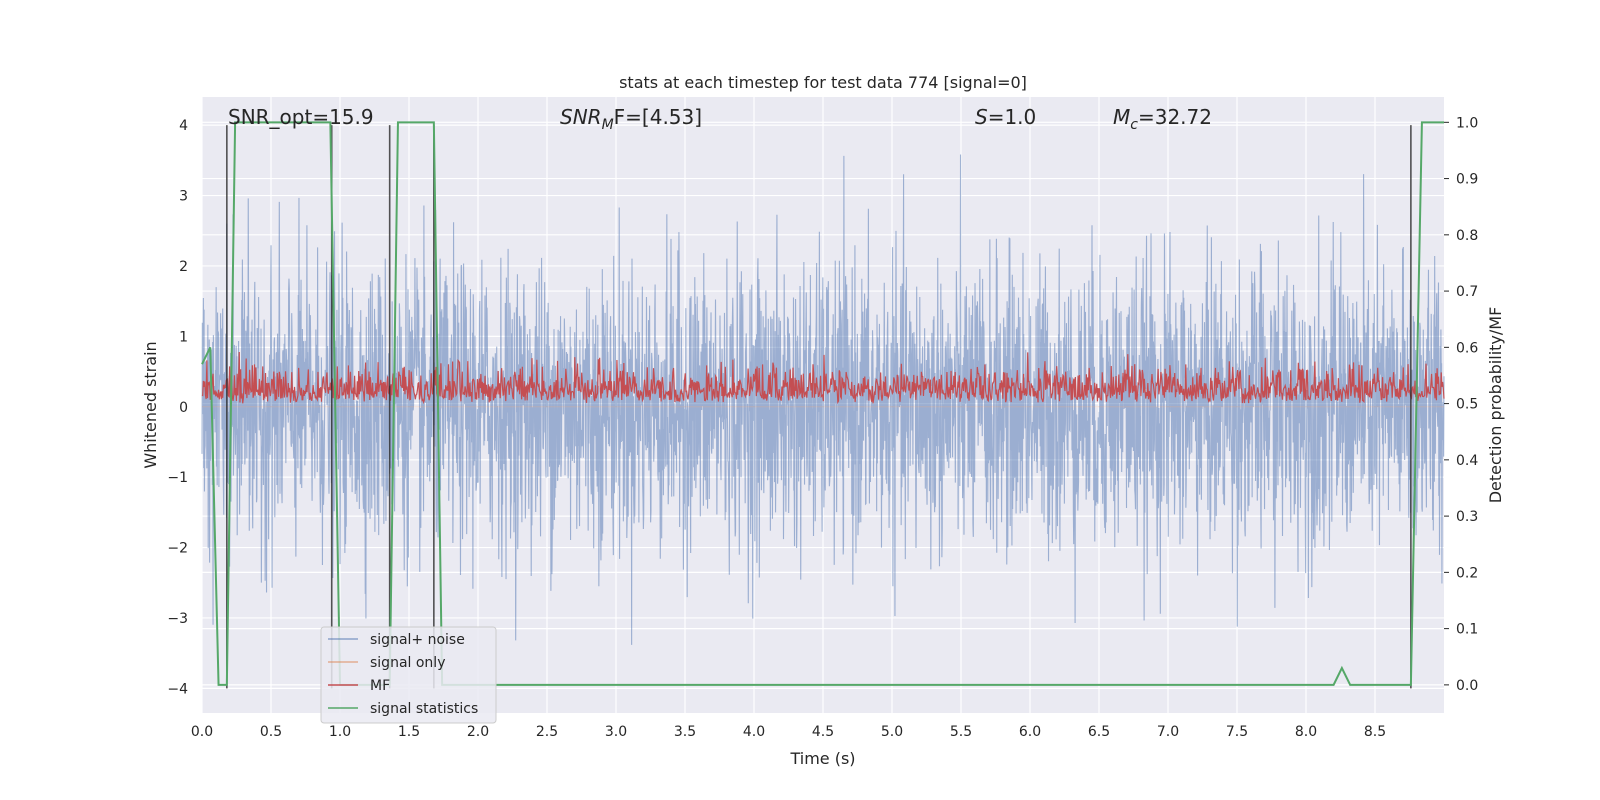 The width and height of the screenshot is (1600, 800). What do you see at coordinates (1467, 236) in the screenshot?
I see `y-right-tick-label: 0.8` at bounding box center [1467, 236].